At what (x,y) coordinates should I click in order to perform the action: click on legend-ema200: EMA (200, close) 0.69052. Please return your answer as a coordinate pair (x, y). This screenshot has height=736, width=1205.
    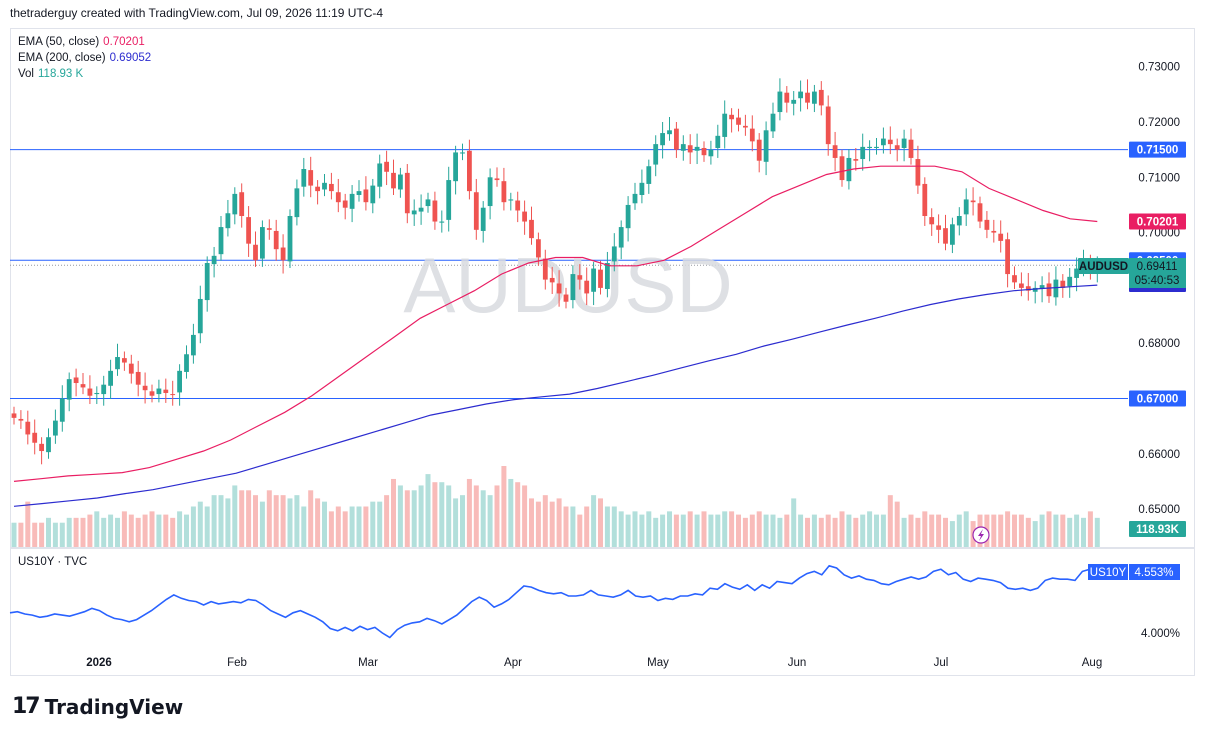
    Looking at the image, I should click on (84, 58).